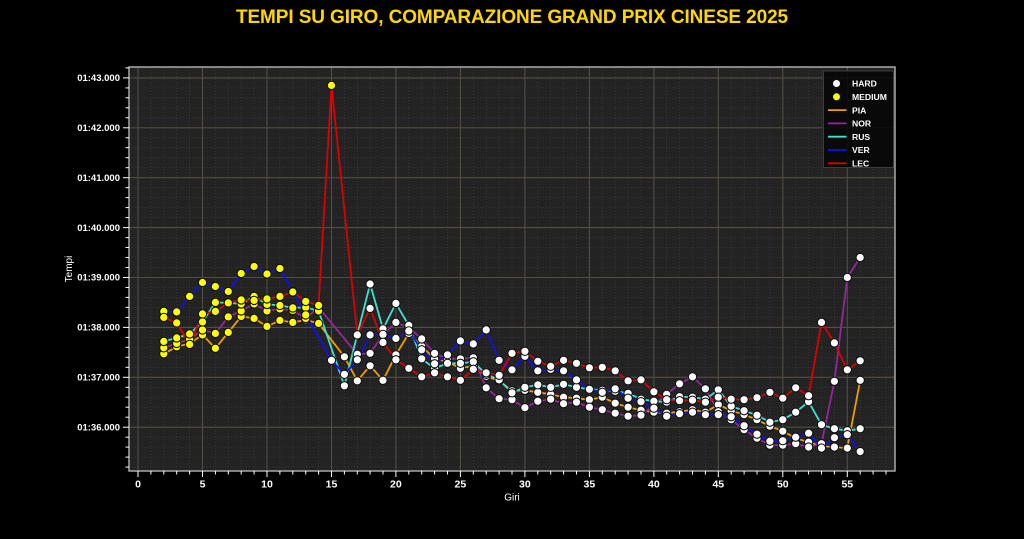  Describe the element at coordinates (98, 78) in the screenshot. I see `y-tick-label-103: 01:43.000` at that location.